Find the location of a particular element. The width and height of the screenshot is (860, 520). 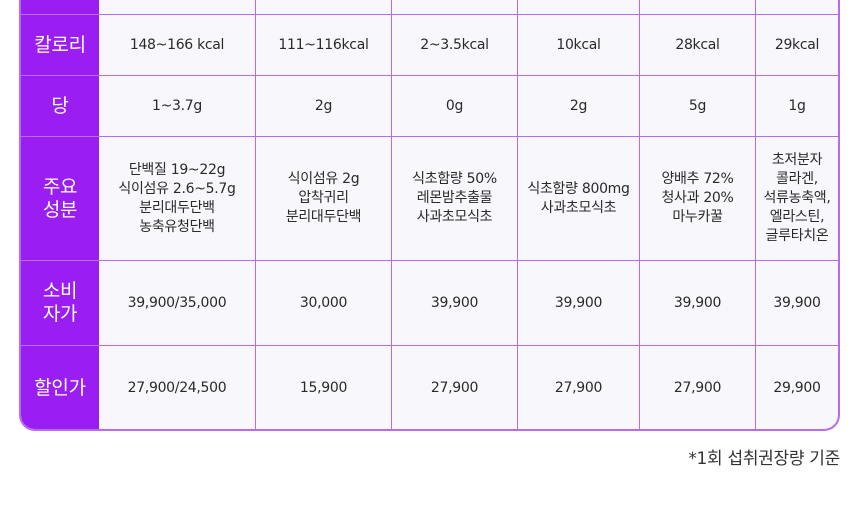

table-cell: 1g is located at coordinates (797, 106).